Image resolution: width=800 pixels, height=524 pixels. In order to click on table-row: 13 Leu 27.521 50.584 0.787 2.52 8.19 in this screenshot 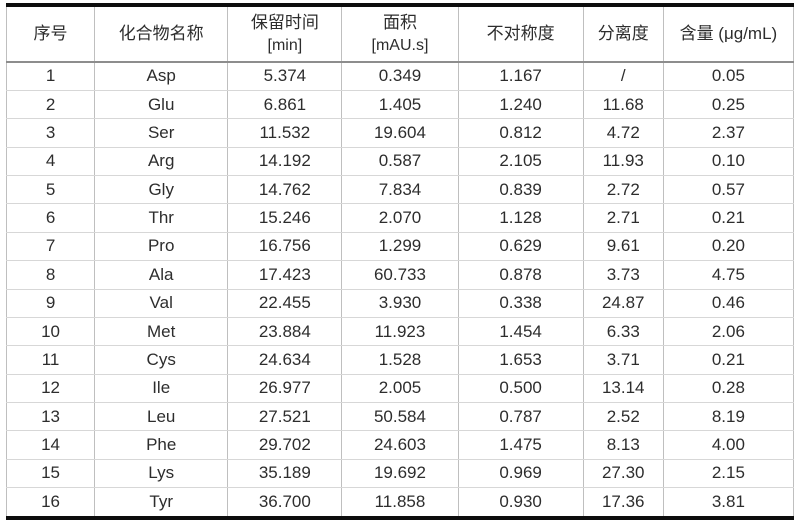, I will do `click(400, 416)`.